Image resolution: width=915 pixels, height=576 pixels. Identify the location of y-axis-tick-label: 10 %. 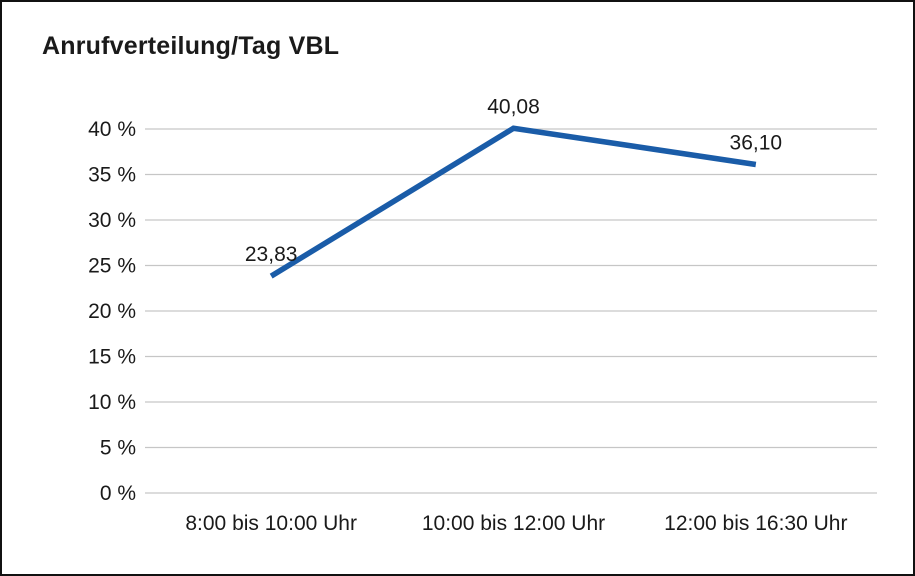
(112, 402).